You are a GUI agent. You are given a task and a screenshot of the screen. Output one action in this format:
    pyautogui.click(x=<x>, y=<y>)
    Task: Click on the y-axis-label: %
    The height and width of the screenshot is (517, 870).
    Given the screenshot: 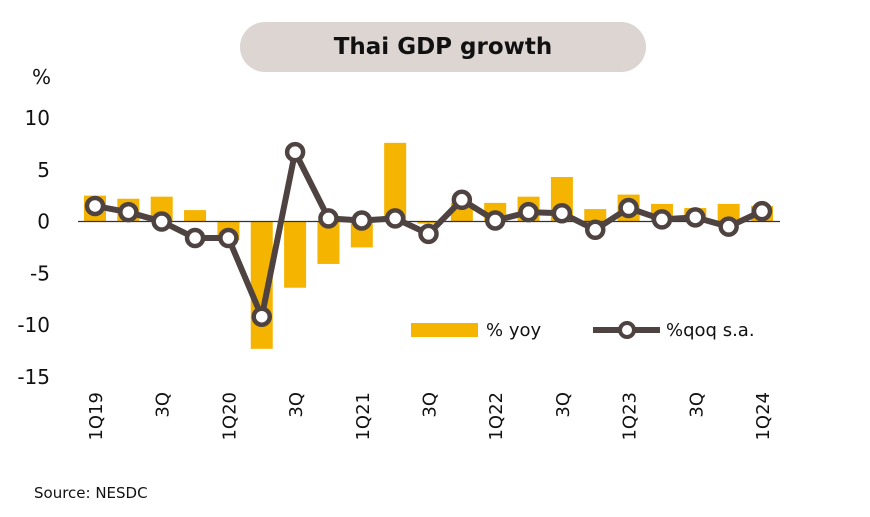 What is the action you would take?
    pyautogui.click(x=41, y=77)
    